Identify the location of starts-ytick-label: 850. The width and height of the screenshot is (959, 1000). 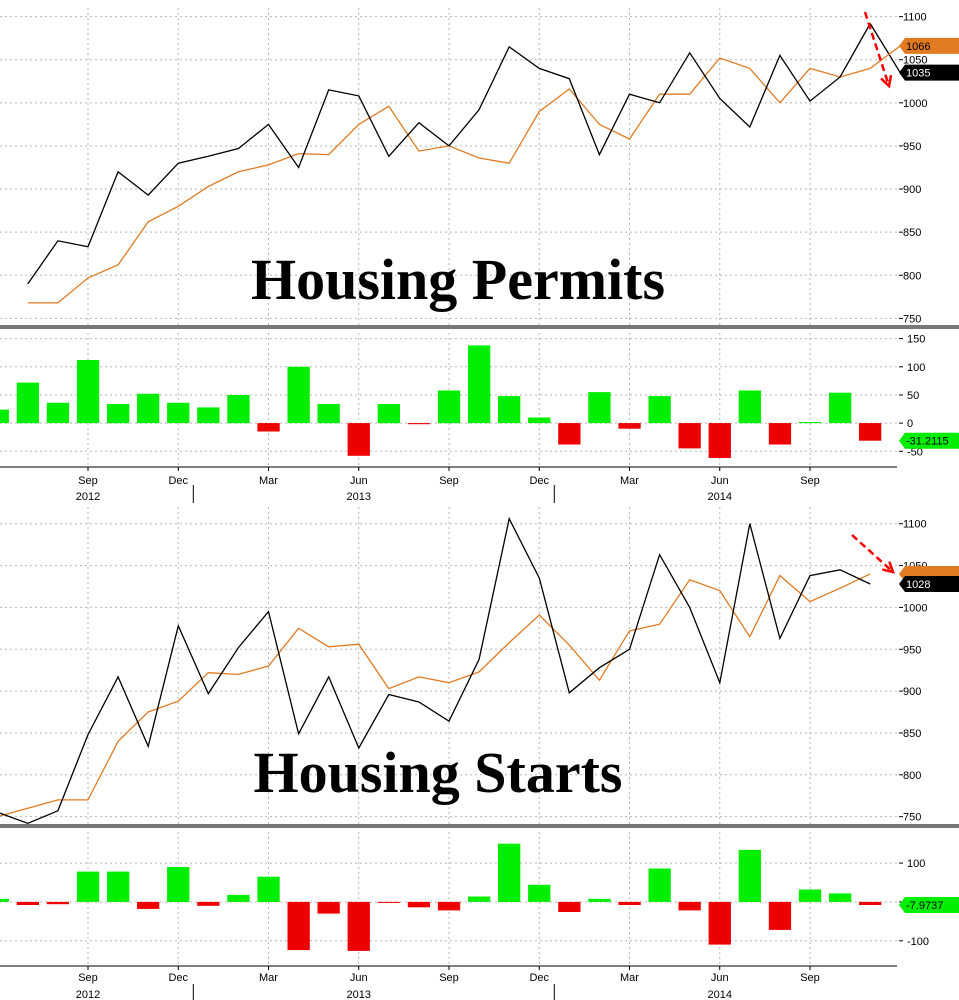
(912, 734).